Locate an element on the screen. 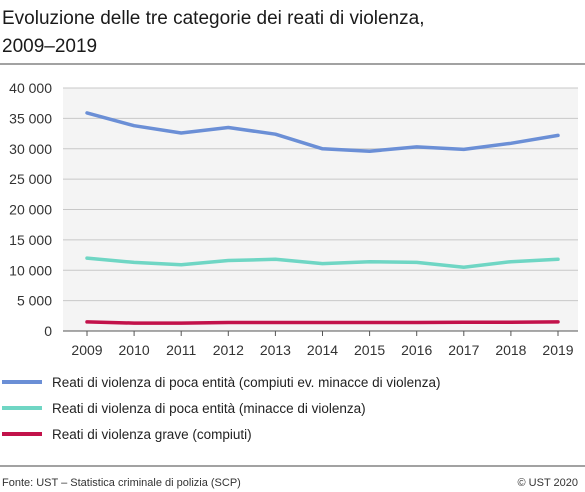  y-tick-label: 35 000 is located at coordinates (30, 118).